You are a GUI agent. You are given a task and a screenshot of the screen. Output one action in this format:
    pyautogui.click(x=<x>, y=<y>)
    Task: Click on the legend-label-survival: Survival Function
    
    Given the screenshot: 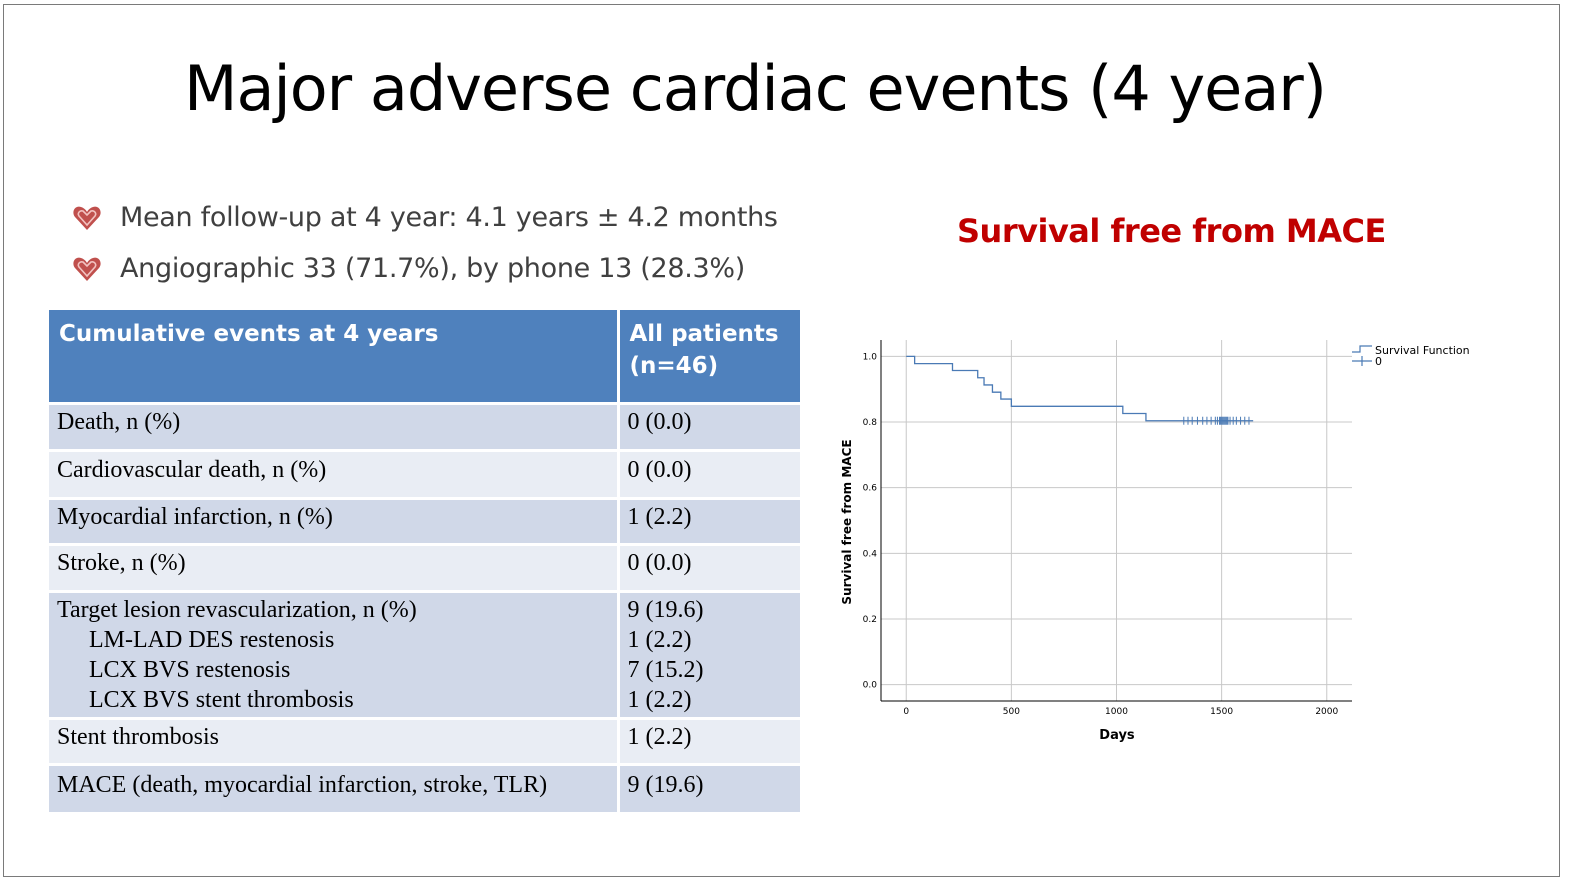 What is the action you would take?
    pyautogui.click(x=1422, y=350)
    